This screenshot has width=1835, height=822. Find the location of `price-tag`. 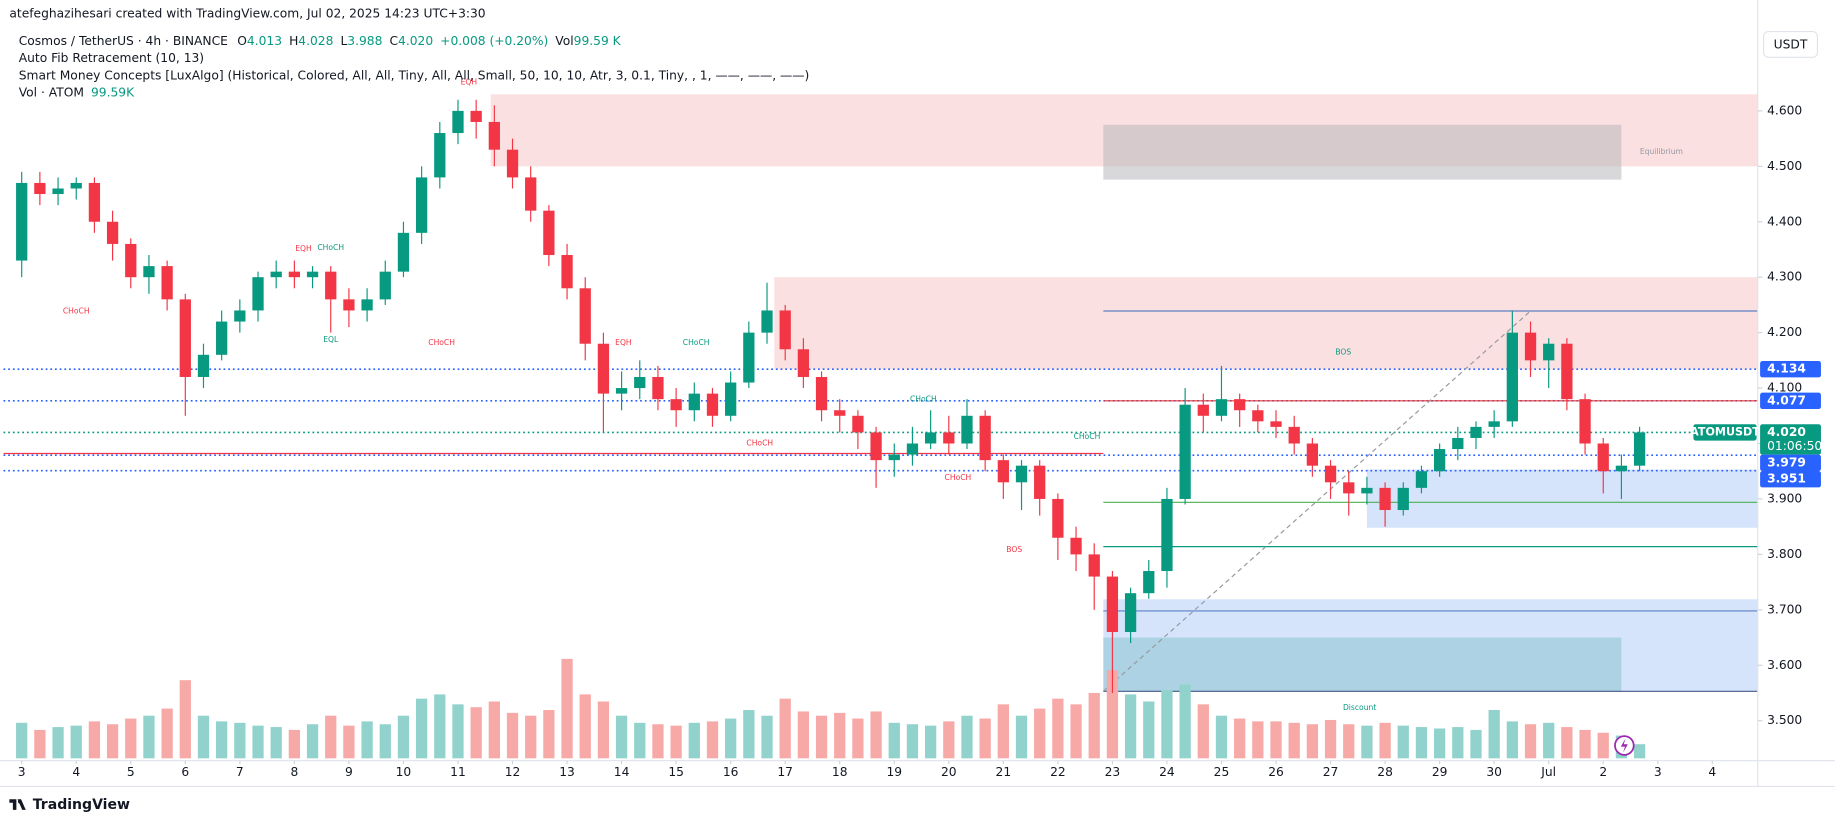

price-tag is located at coordinates (1790, 463).